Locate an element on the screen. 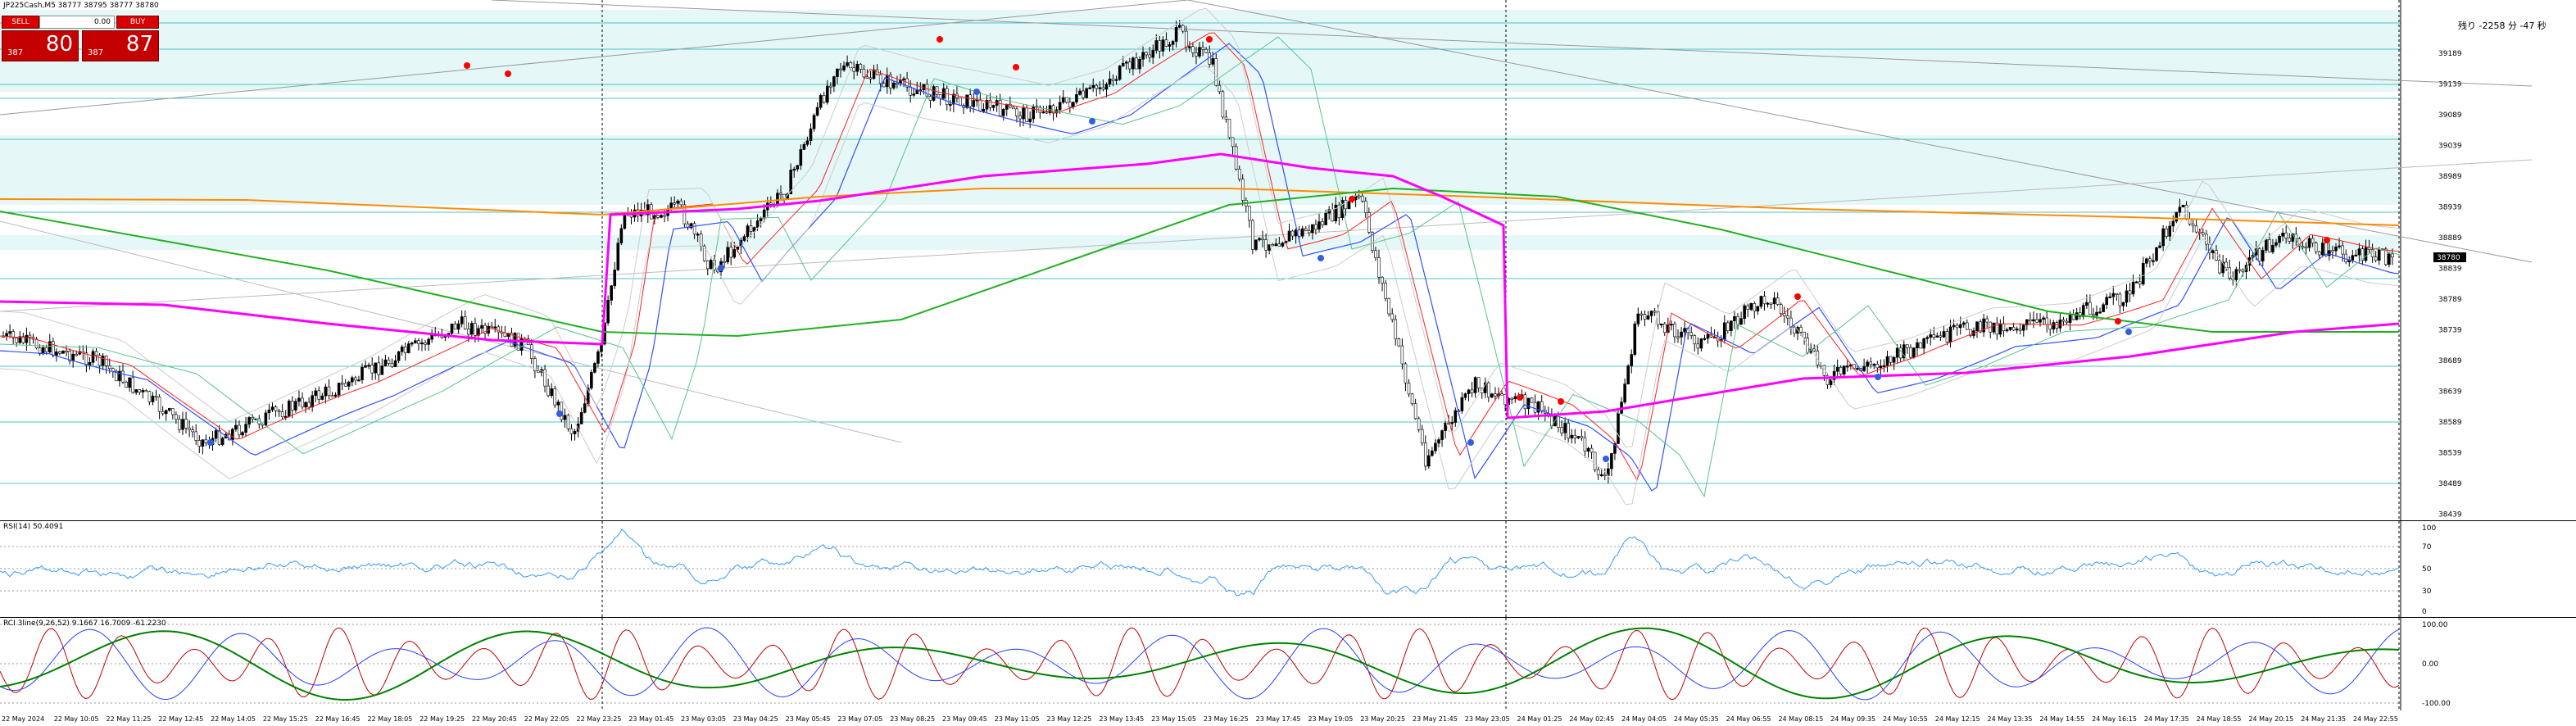 This screenshot has width=2576, height=726. lot-size-input: 0.00 is located at coordinates (77, 22).